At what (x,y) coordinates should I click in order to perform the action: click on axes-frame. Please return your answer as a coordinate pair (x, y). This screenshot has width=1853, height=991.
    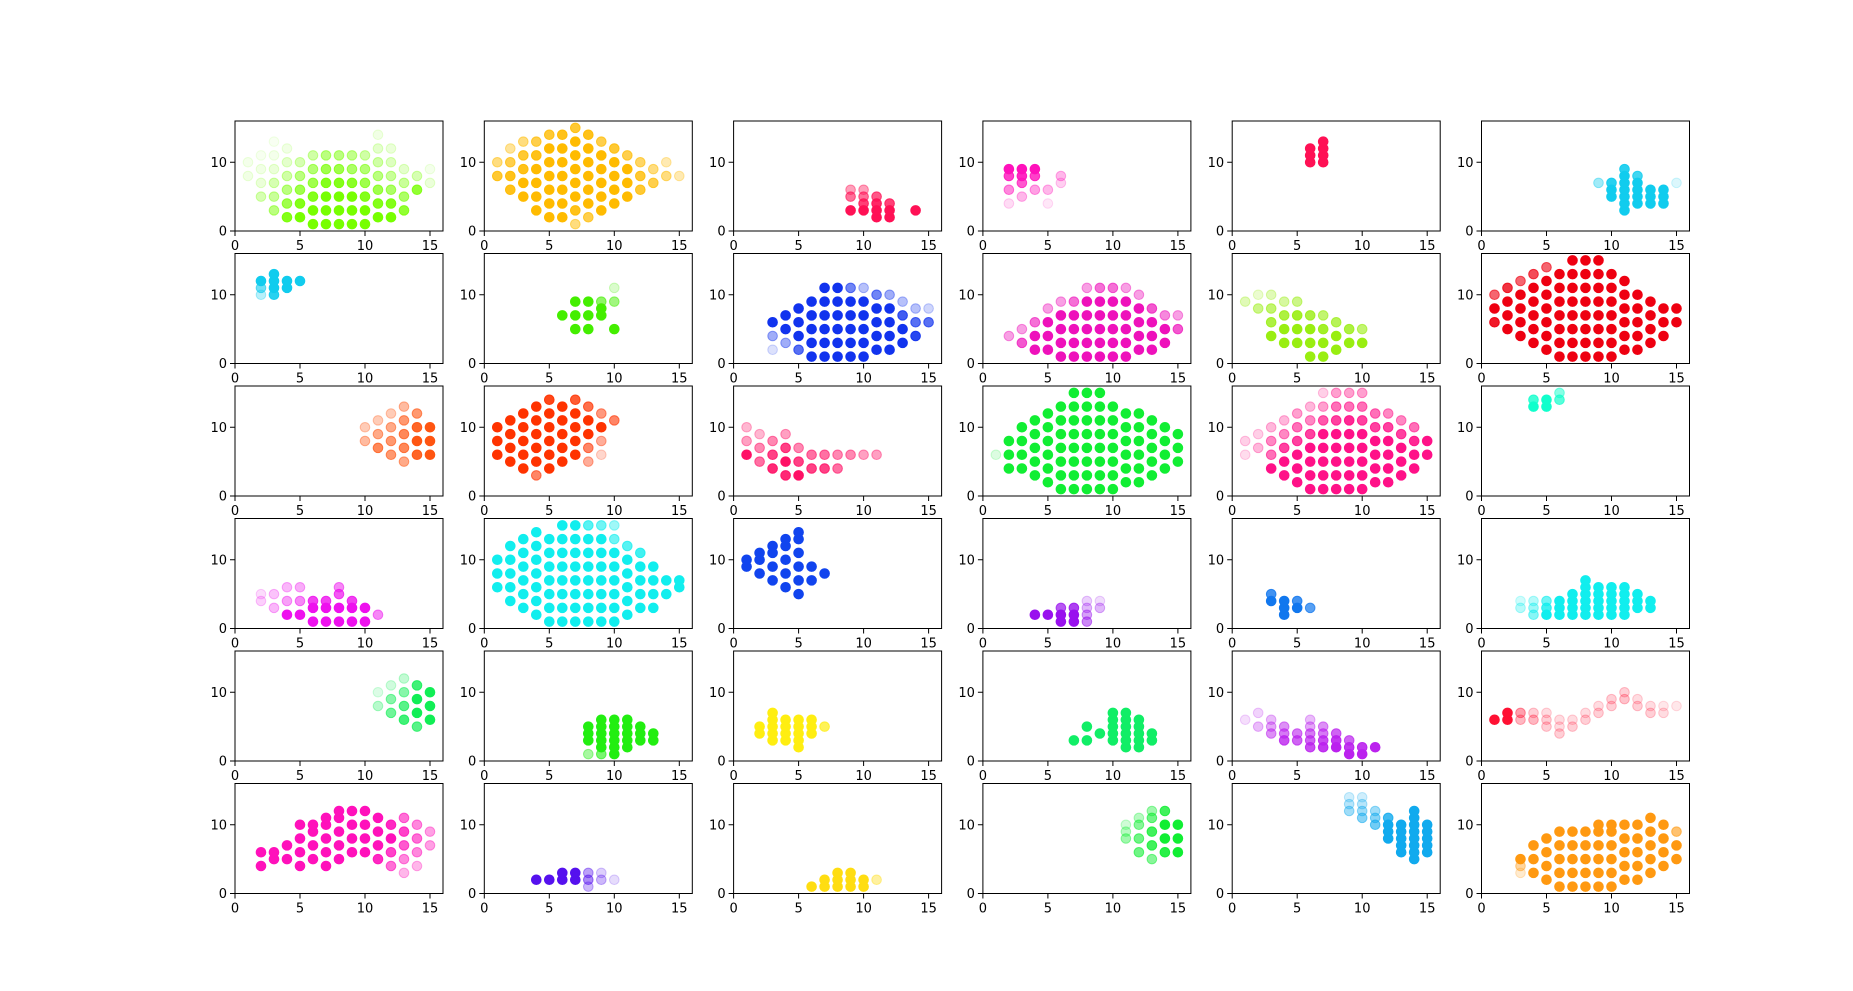
    Looking at the image, I should click on (339, 706).